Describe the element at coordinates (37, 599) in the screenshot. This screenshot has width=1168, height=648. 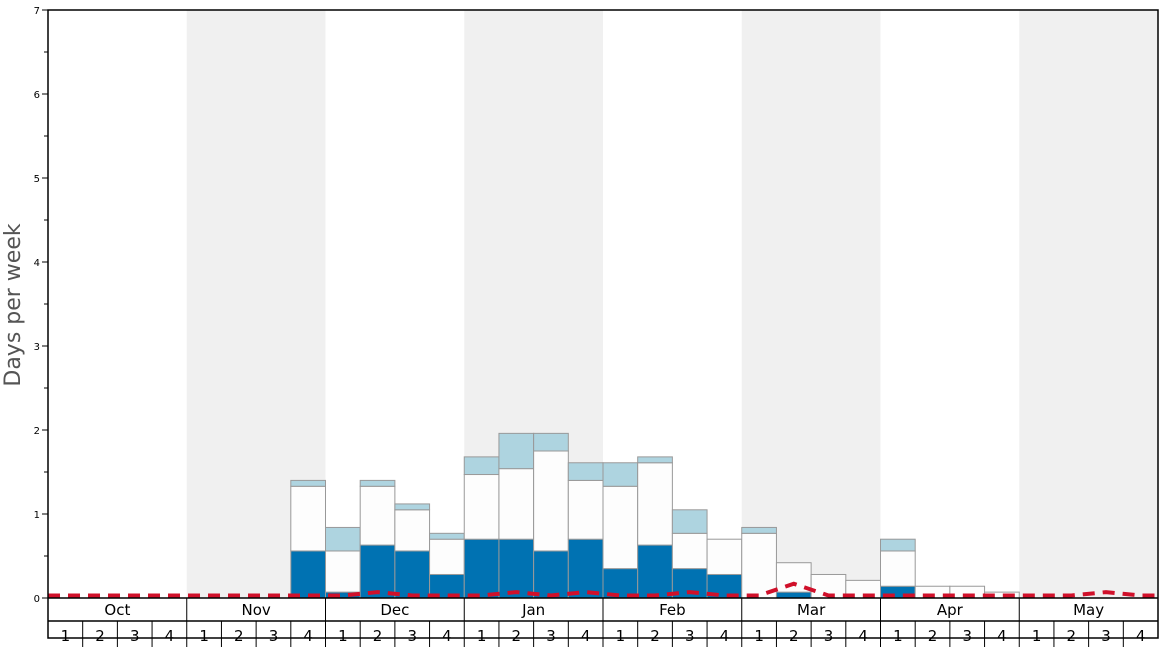
I see `y-tick-label: 0` at that location.